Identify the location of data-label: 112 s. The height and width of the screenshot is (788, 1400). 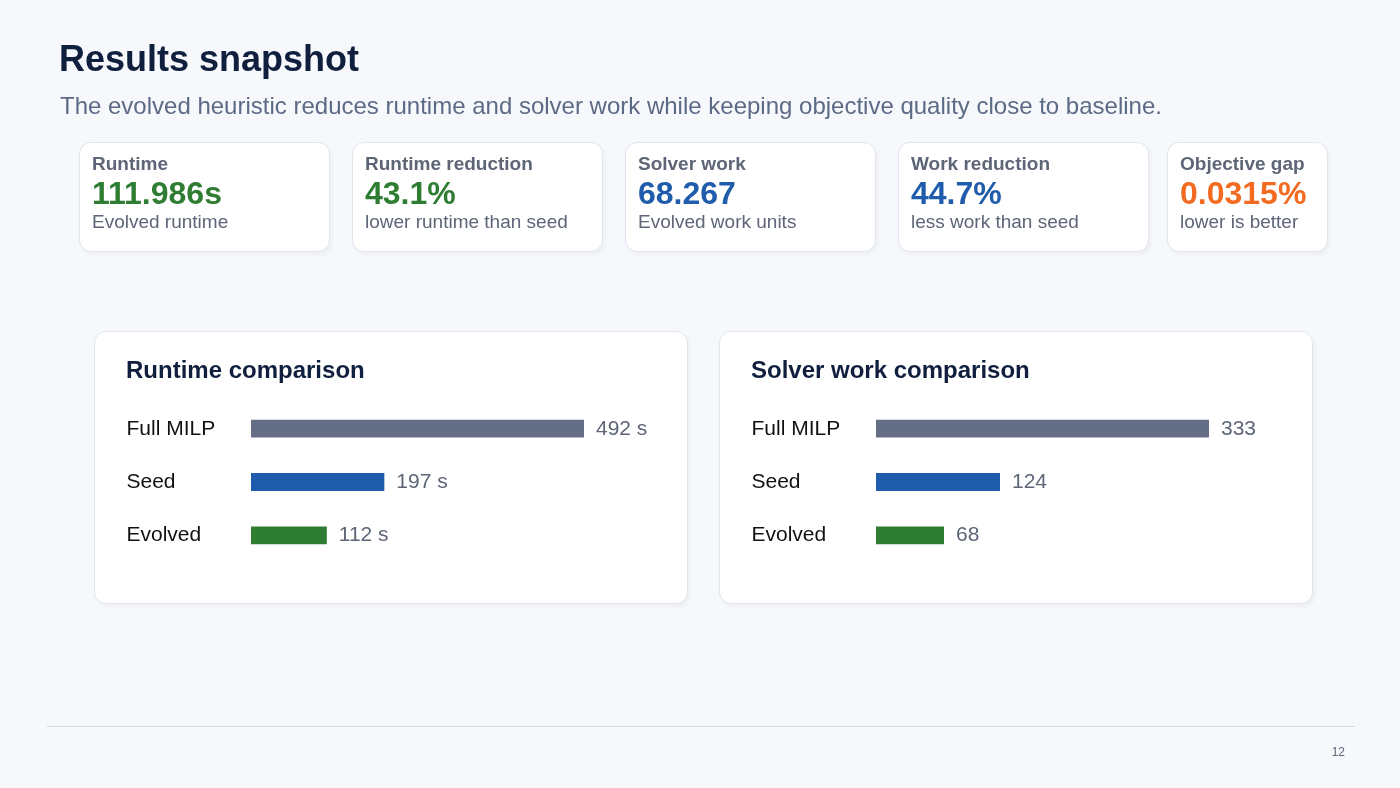
(363, 534).